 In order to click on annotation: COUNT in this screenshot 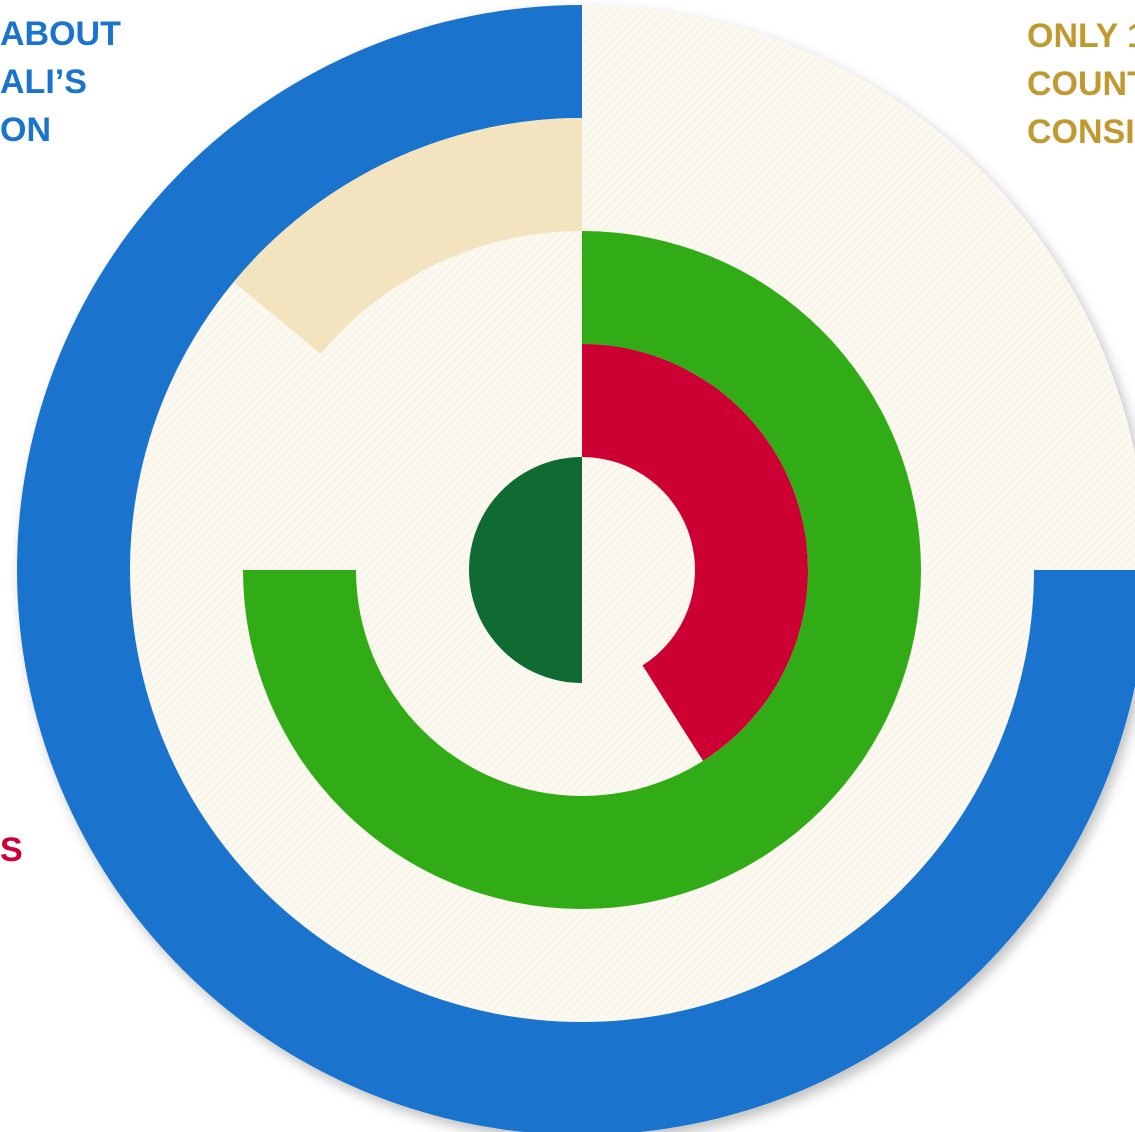, I will do `click(1081, 84)`.